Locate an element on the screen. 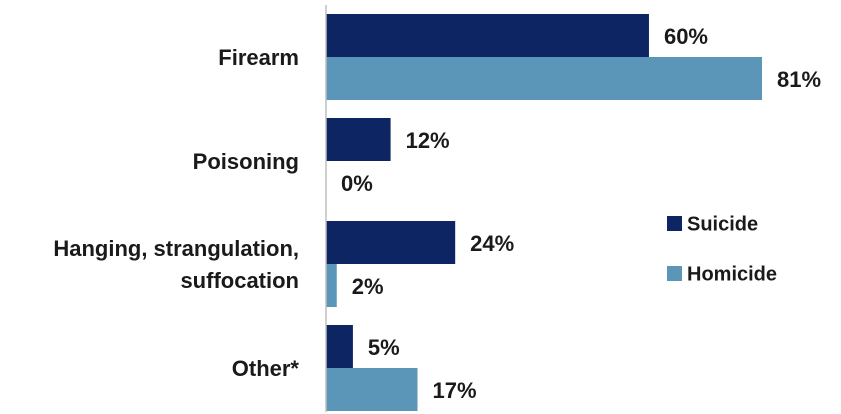 The image size is (841, 414). bar-suicide-other is located at coordinates (339, 346).